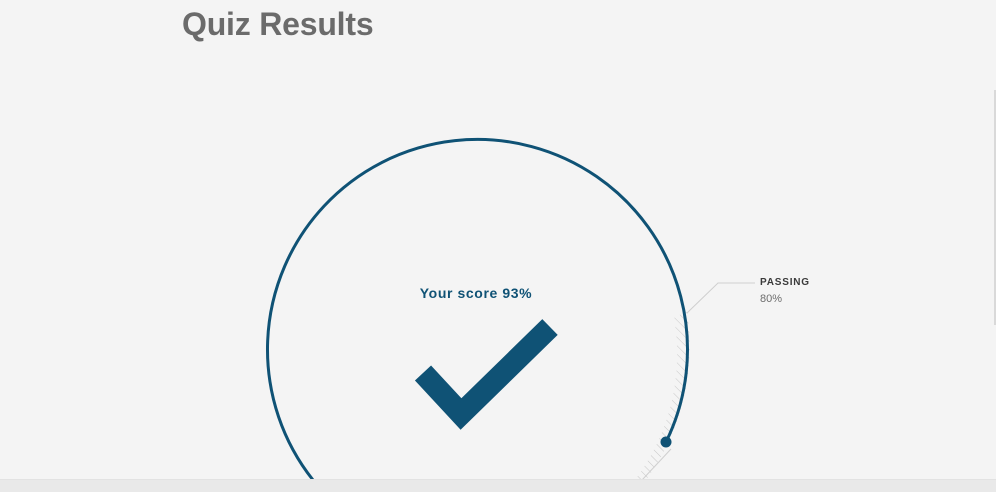  I want to click on passing-leader-tail, so click(656, 464).